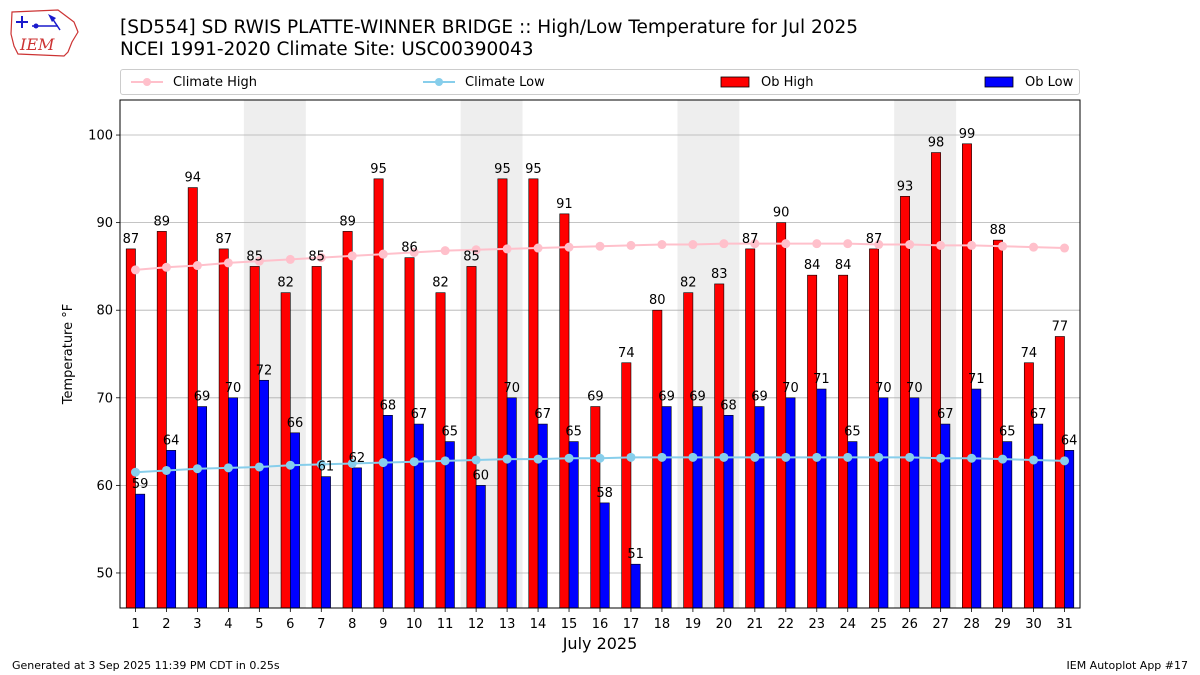 The image size is (1200, 675). What do you see at coordinates (1064, 624) in the screenshot?
I see `x-tick-label: 31` at bounding box center [1064, 624].